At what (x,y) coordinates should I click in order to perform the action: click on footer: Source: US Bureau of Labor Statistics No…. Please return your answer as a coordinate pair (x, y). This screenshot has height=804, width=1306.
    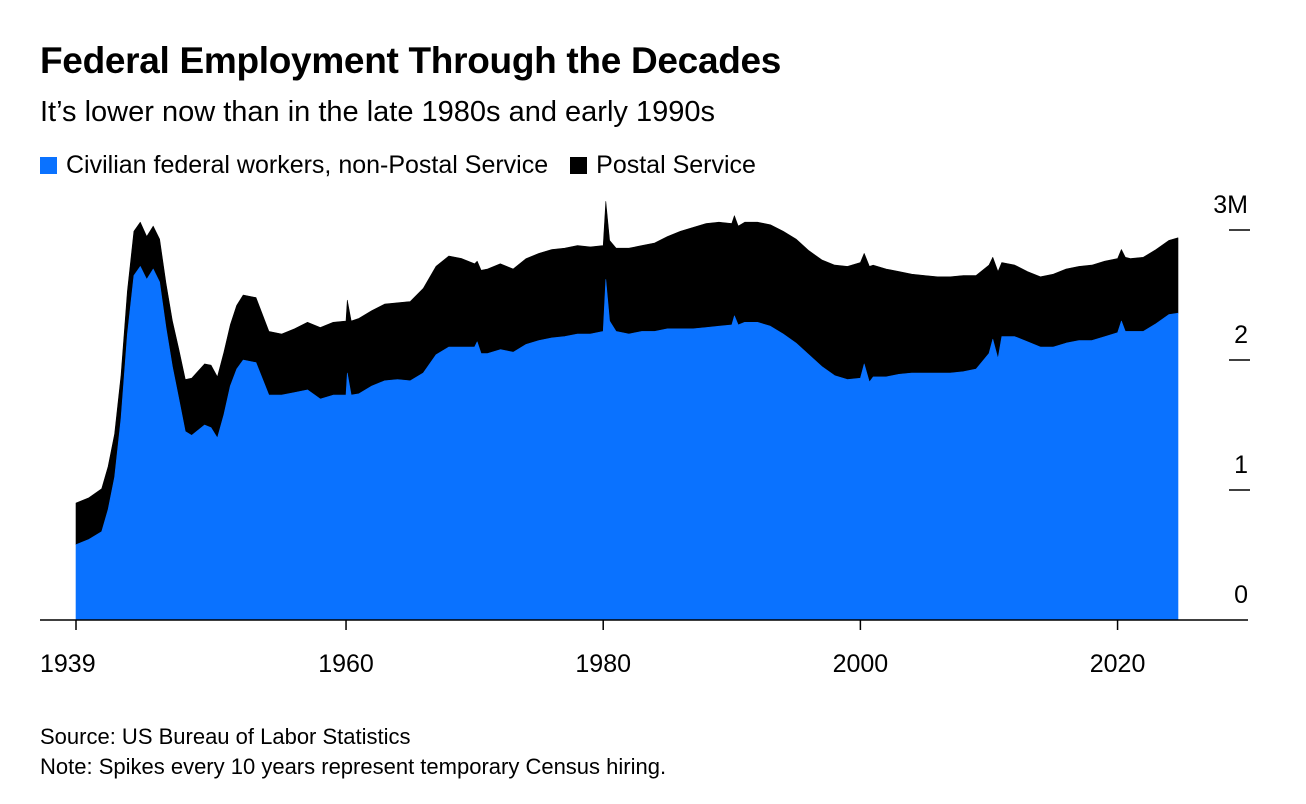
    Looking at the image, I should click on (353, 752).